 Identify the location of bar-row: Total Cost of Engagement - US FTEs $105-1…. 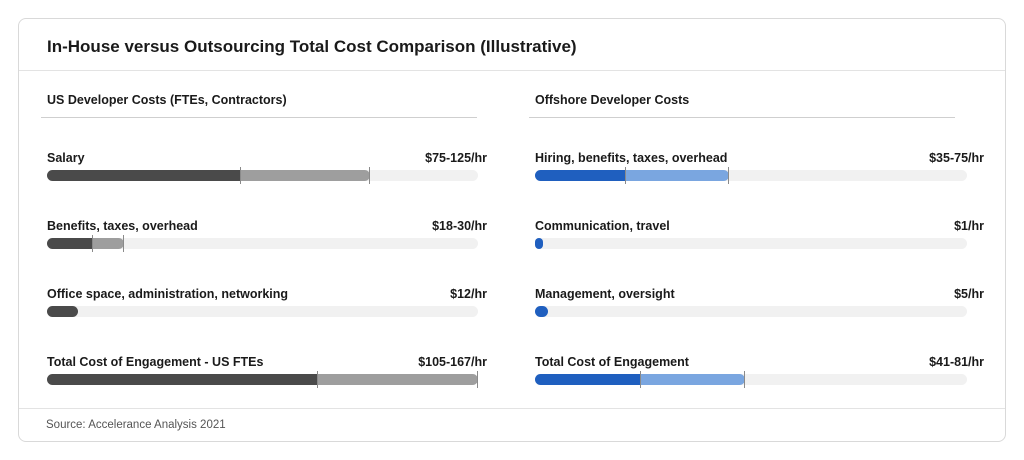
(264, 375).